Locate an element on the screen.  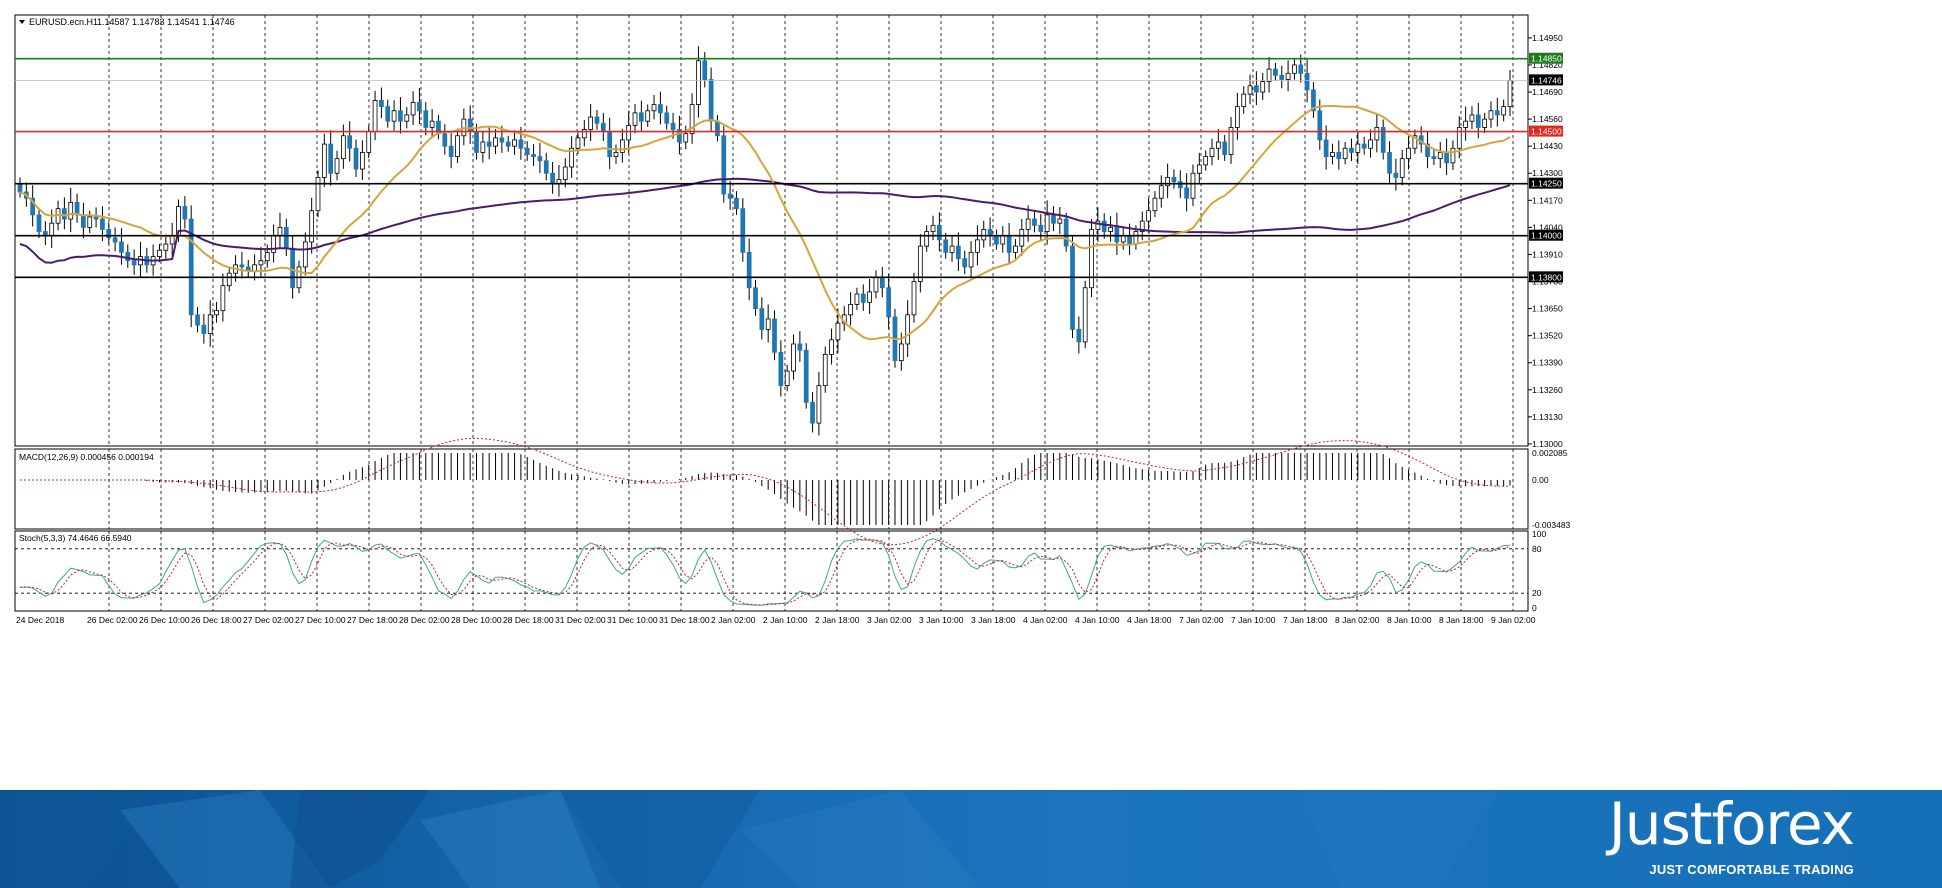
x-tick-label: 28 Dec 02:00 is located at coordinates (424, 620).